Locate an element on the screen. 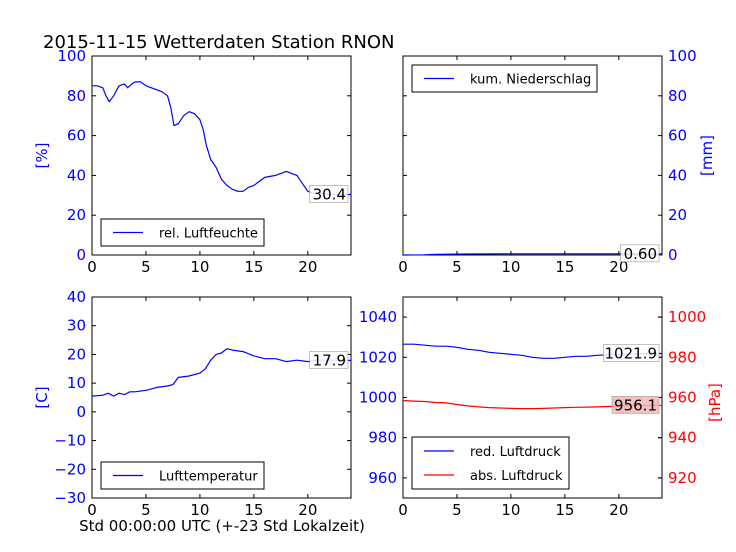  legend: kum. Niederschlag is located at coordinates (504, 78).